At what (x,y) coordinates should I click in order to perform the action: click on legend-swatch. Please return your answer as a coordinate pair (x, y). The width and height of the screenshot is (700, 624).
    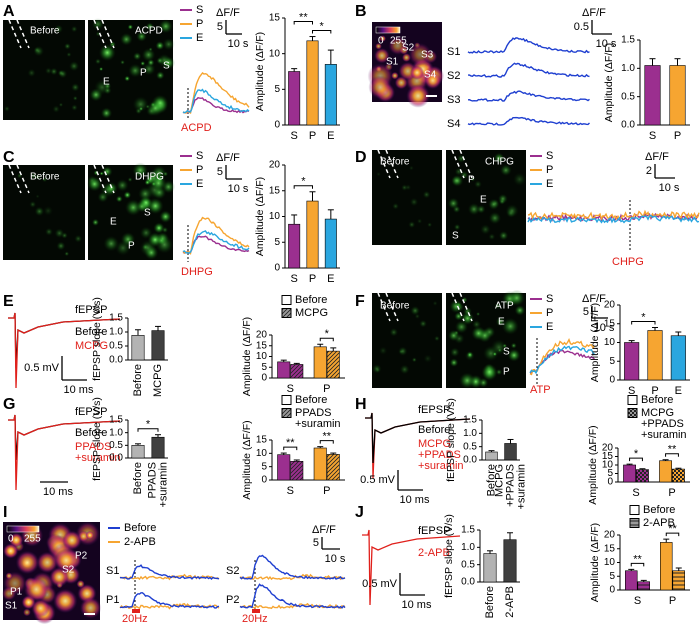
    Looking at the image, I should click on (634, 523).